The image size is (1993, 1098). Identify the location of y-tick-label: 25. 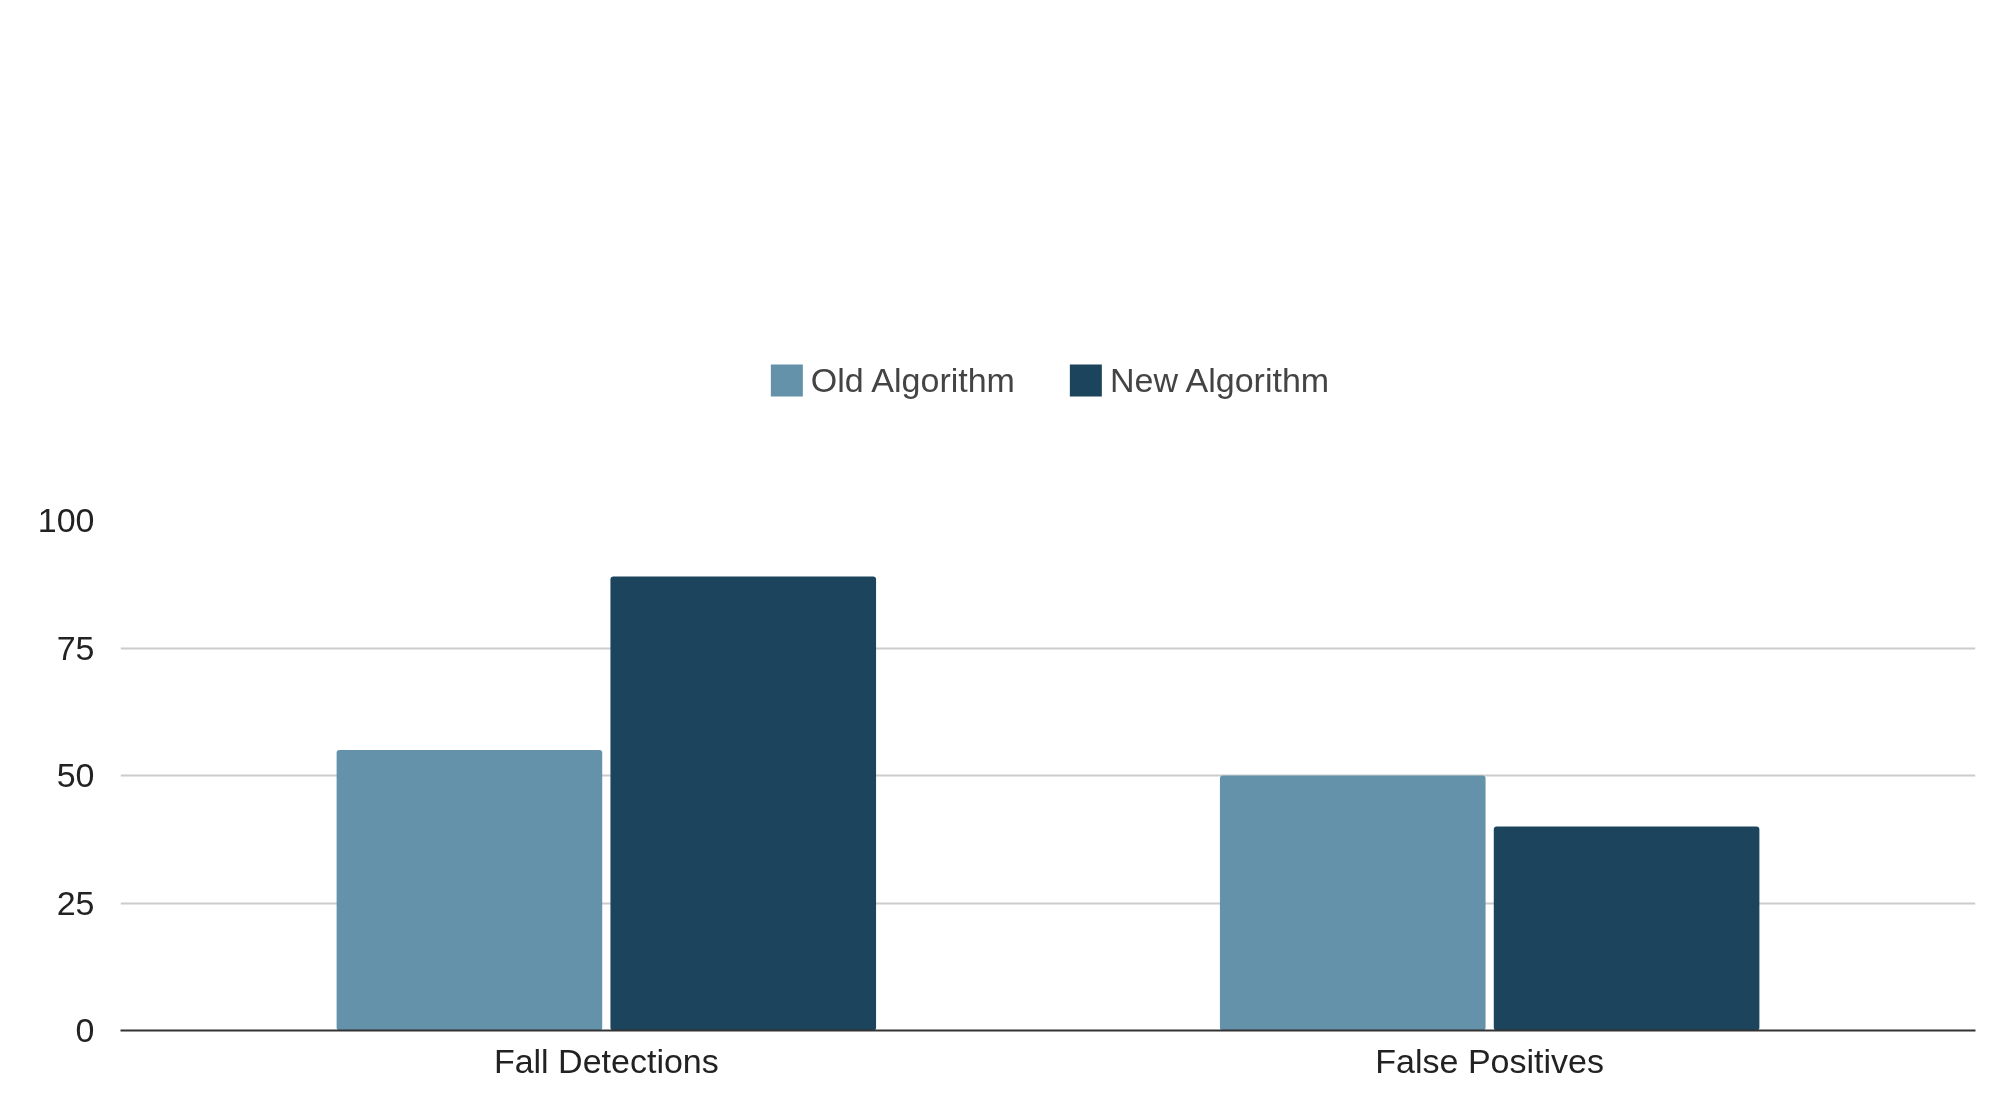
(75, 902).